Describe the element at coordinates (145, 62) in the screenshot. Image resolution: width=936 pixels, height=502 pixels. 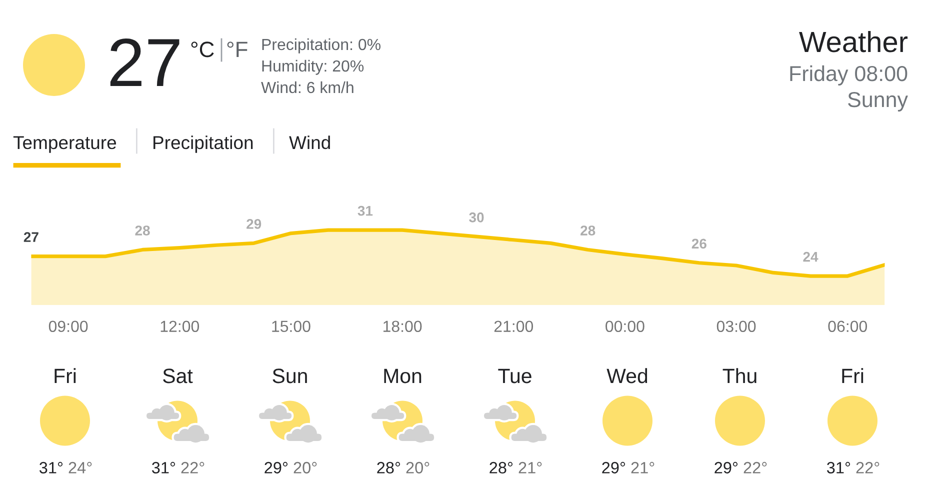
I see `text: 27` at that location.